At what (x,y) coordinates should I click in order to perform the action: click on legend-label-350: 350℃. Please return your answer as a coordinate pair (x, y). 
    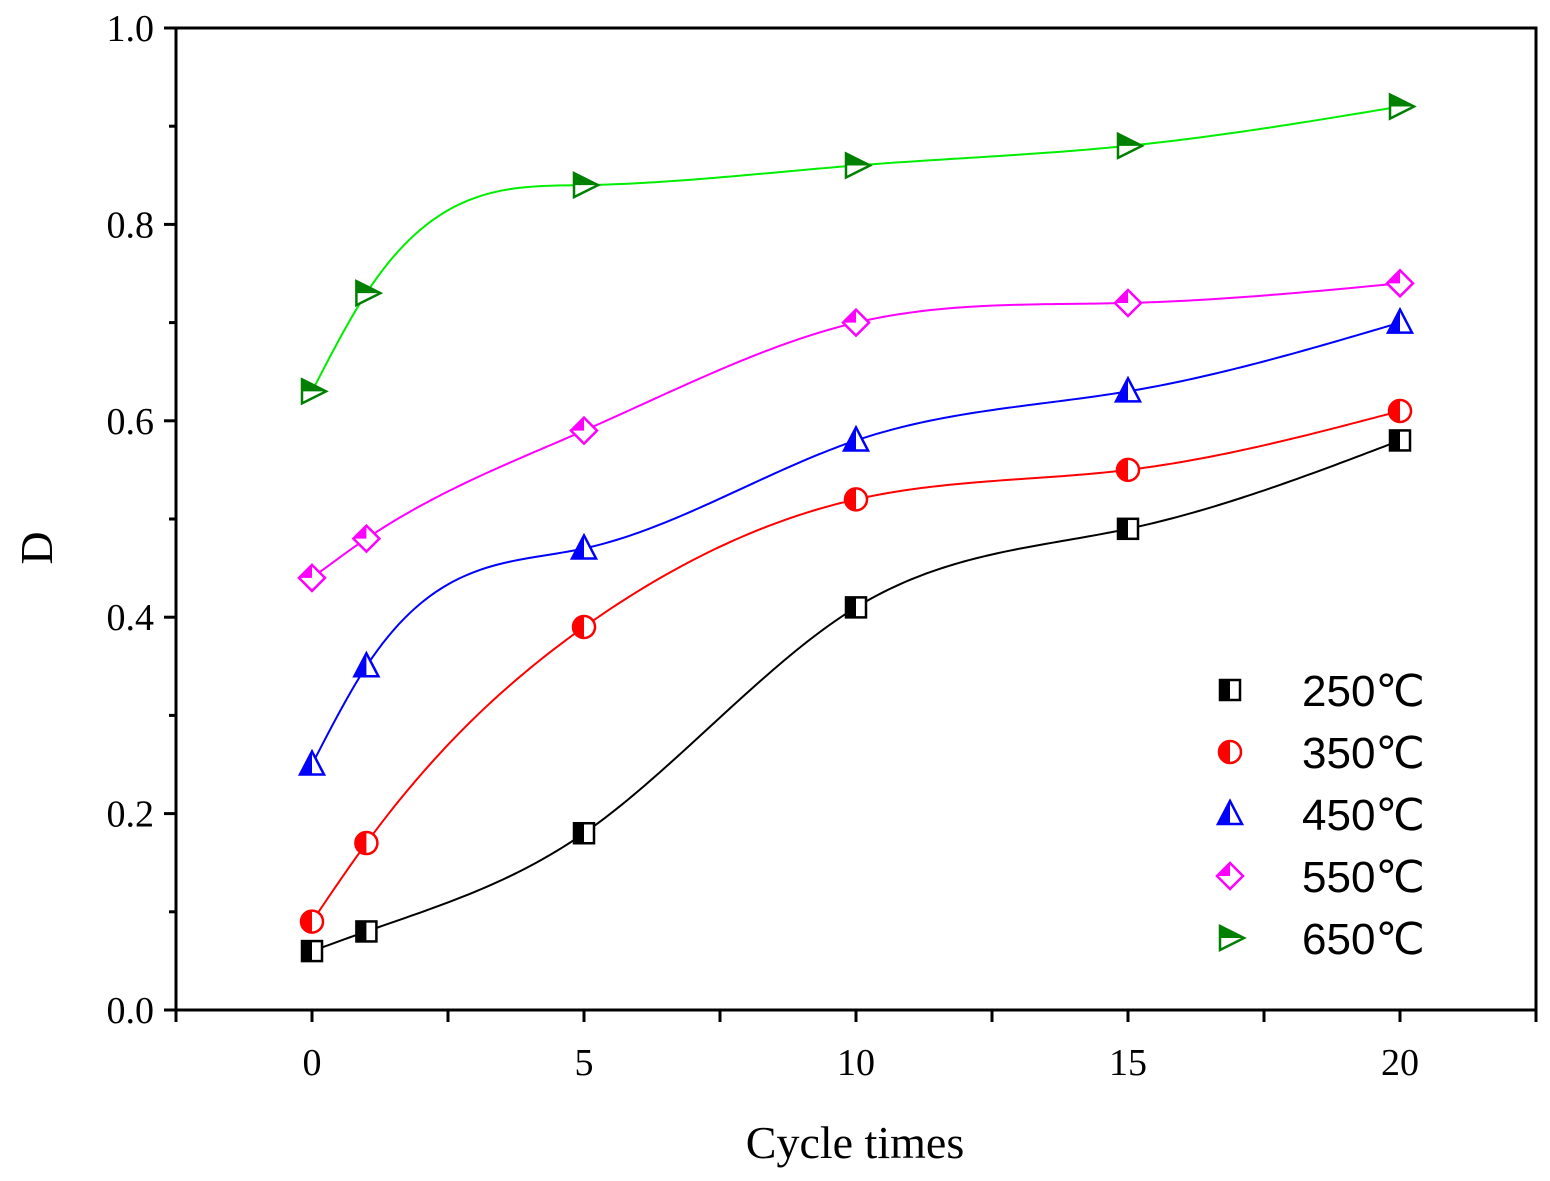
    Looking at the image, I should click on (1363, 753).